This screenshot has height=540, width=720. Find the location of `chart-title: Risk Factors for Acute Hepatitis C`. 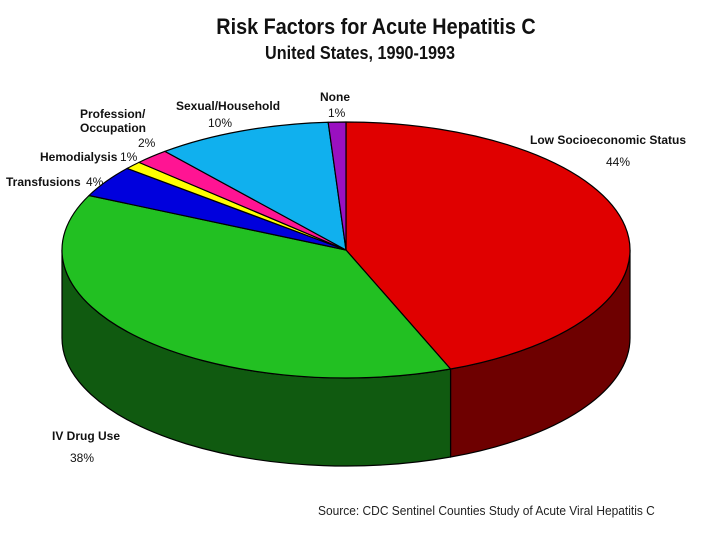

chart-title: Risk Factors for Acute Hepatitis C is located at coordinates (376, 26).